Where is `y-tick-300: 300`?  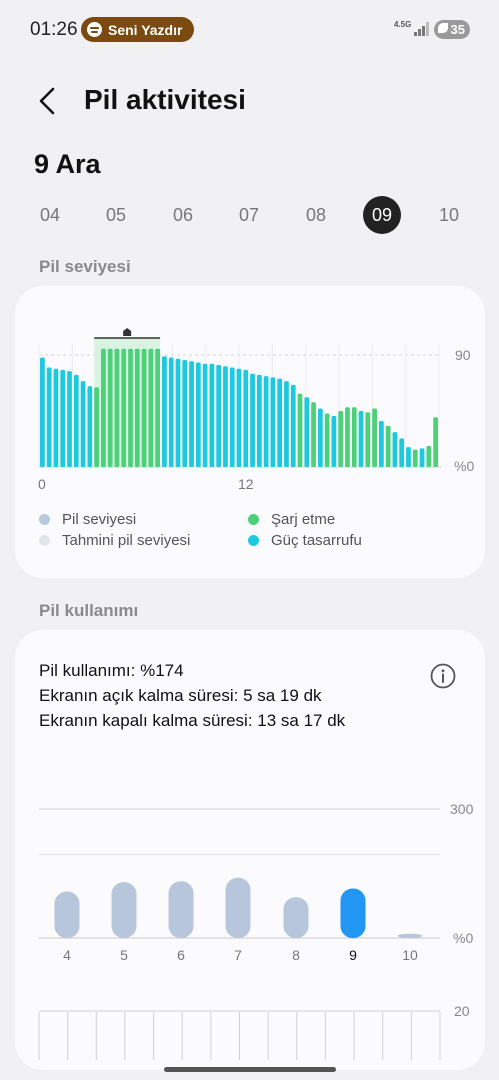 y-tick-300: 300 is located at coordinates (462, 809).